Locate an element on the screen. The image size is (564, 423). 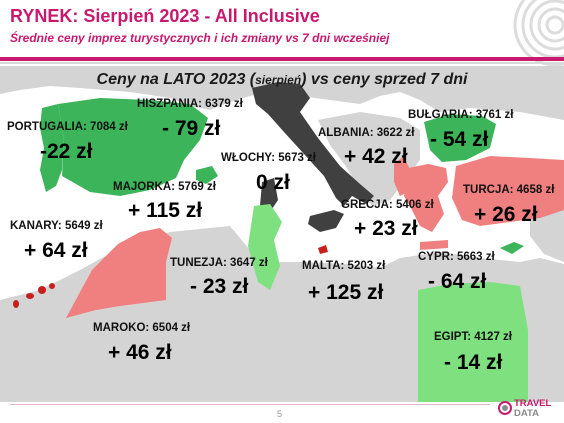
destination-change-bulgaria: - 54 zł is located at coordinates (459, 139).